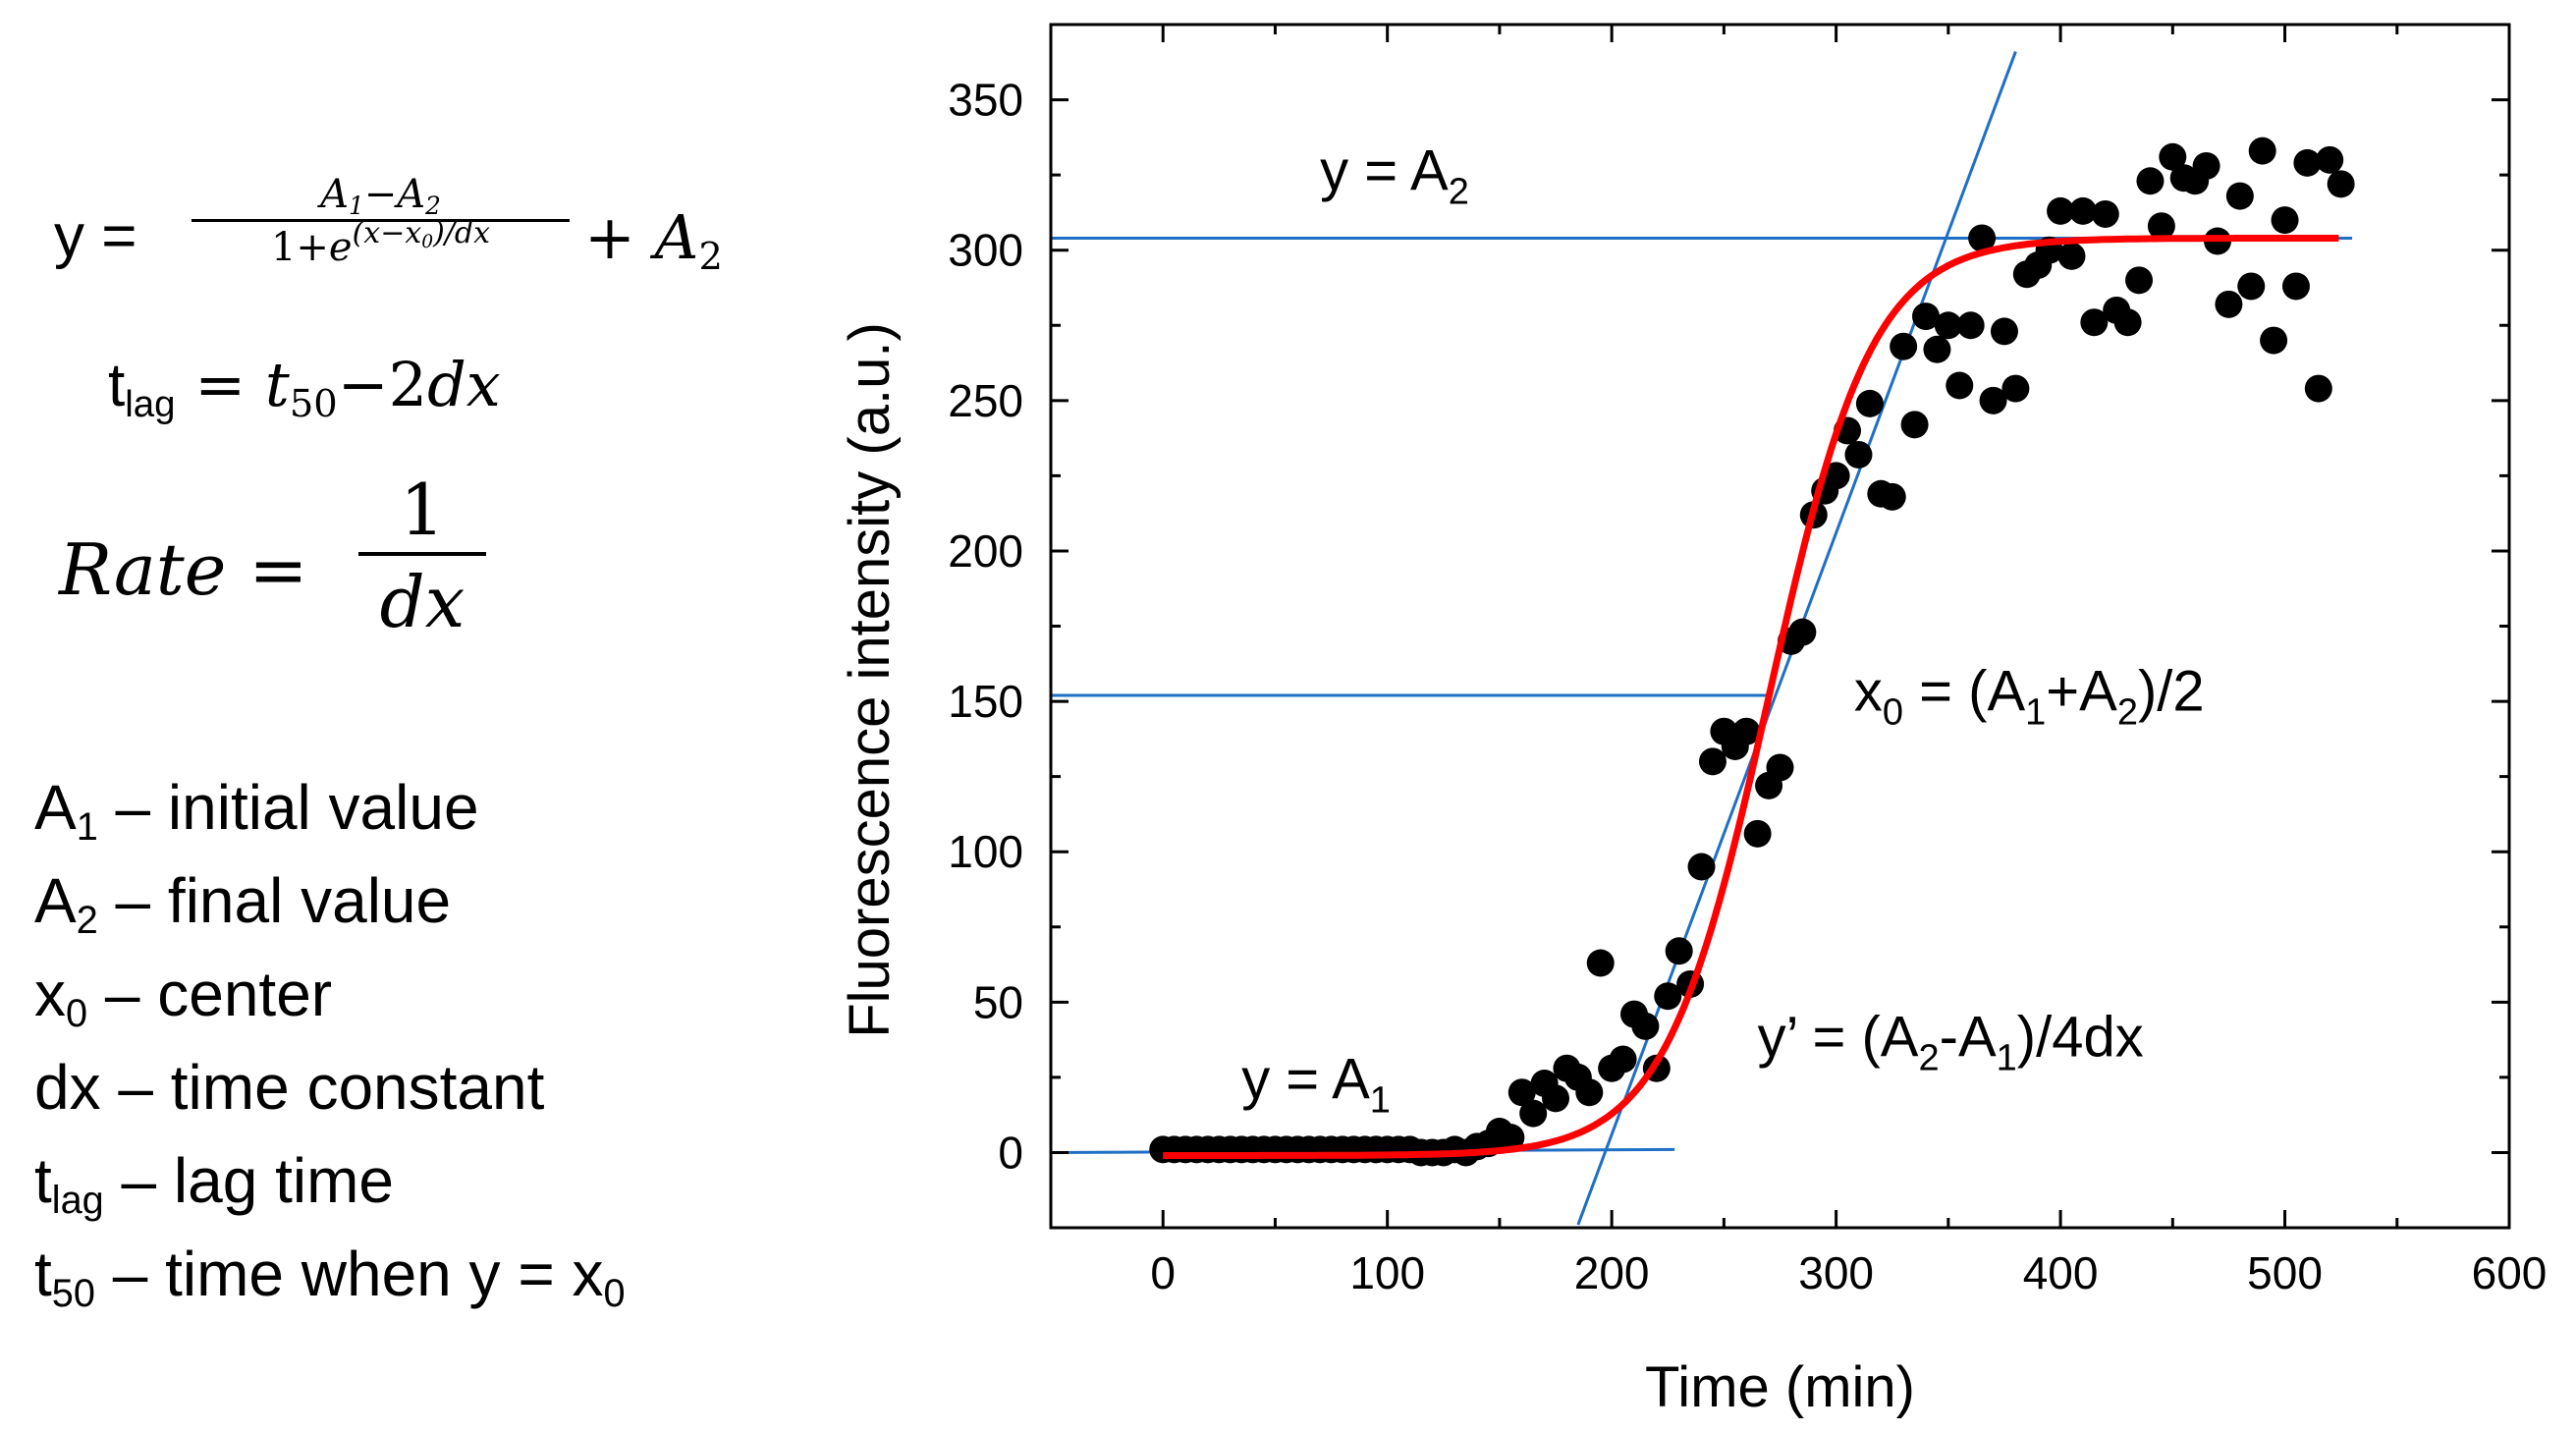 This screenshot has height=1433, width=2576. I want to click on y-tick-label: 300, so click(986, 250).